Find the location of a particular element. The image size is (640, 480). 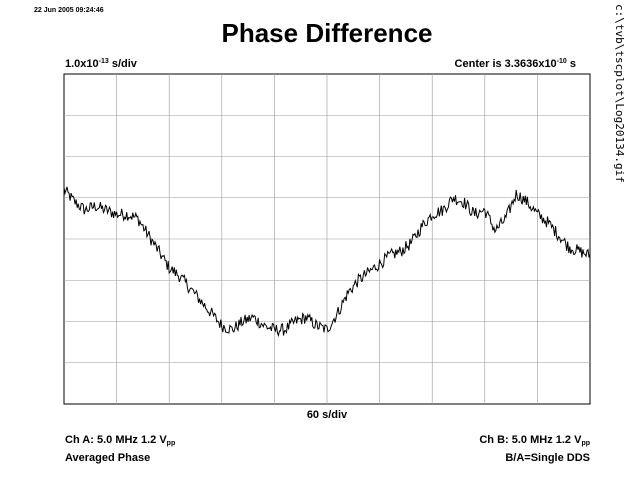

center-value-label: Center is 3.3636x10-10 s is located at coordinates (515, 64).